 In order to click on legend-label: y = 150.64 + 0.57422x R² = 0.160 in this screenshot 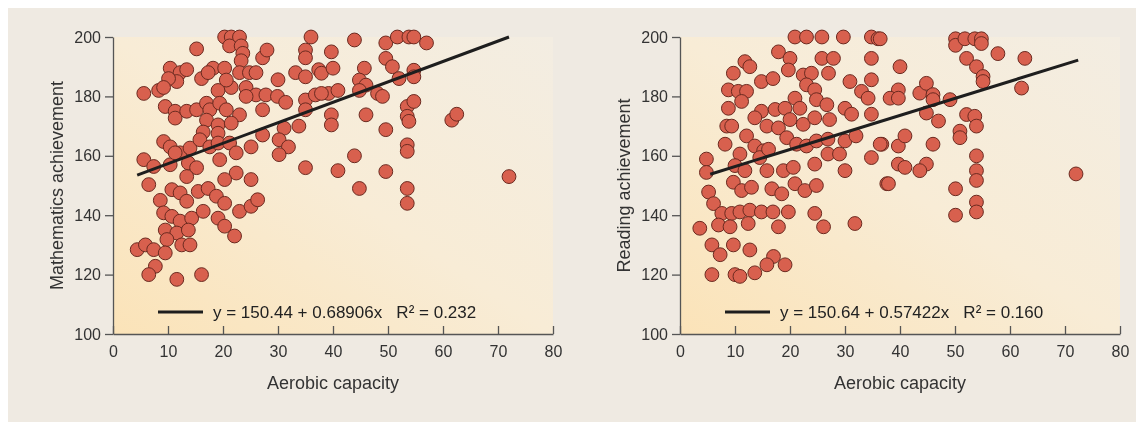, I will do `click(912, 312)`.